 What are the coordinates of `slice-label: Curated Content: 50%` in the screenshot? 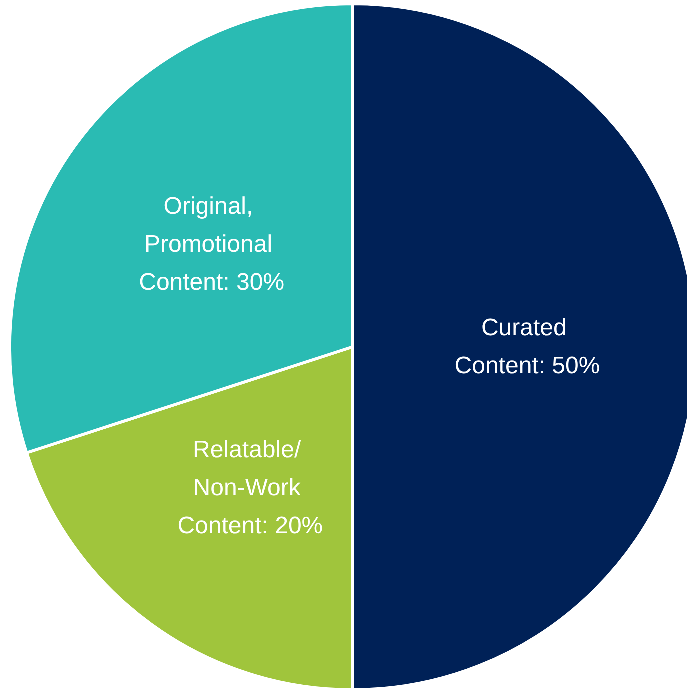 It's located at (527, 347).